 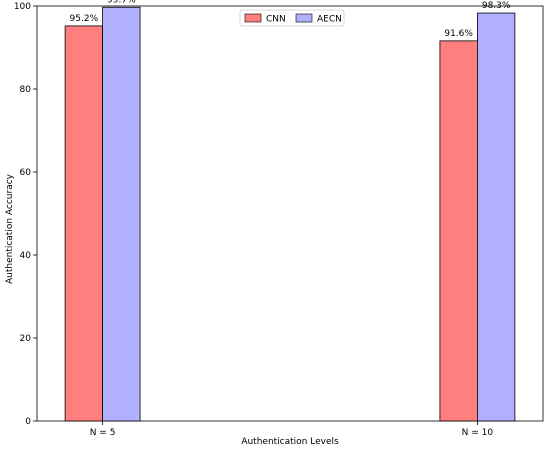 I want to click on x-axis-label: Authentication Levels, so click(x=290, y=442).